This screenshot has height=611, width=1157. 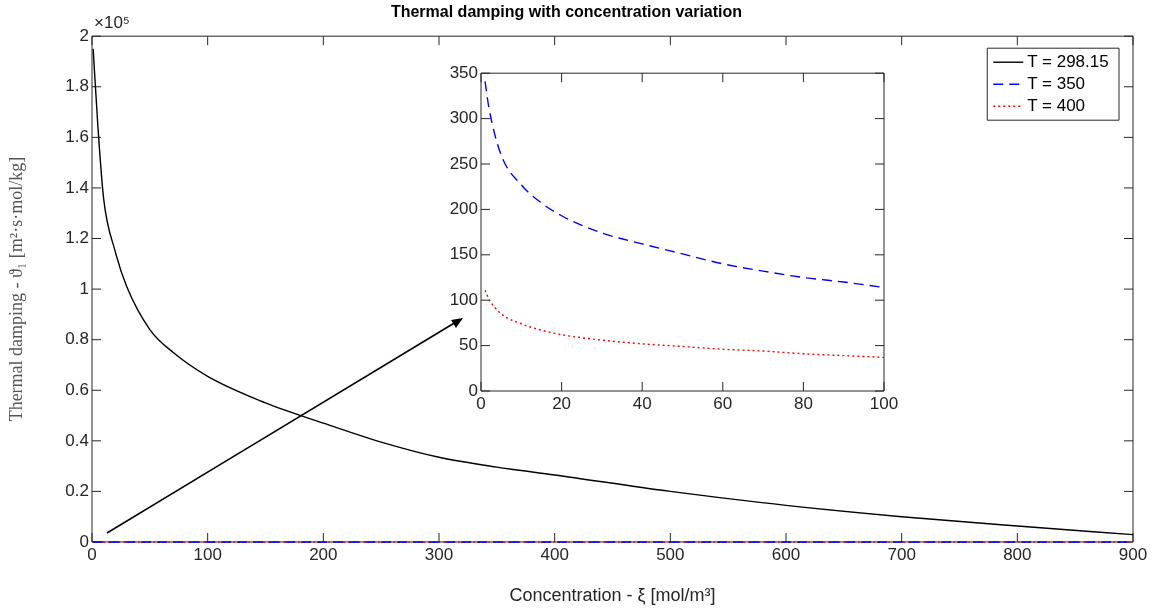 What do you see at coordinates (463, 209) in the screenshot?
I see `y-tick-label: 200` at bounding box center [463, 209].